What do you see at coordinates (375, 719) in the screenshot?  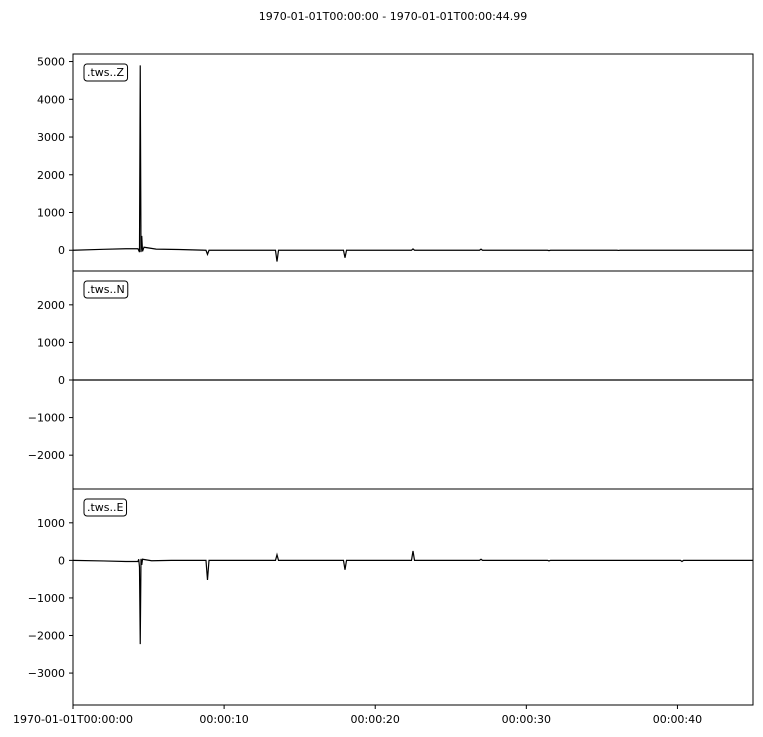 I see `x-tick-label: 00:00:20` at bounding box center [375, 719].